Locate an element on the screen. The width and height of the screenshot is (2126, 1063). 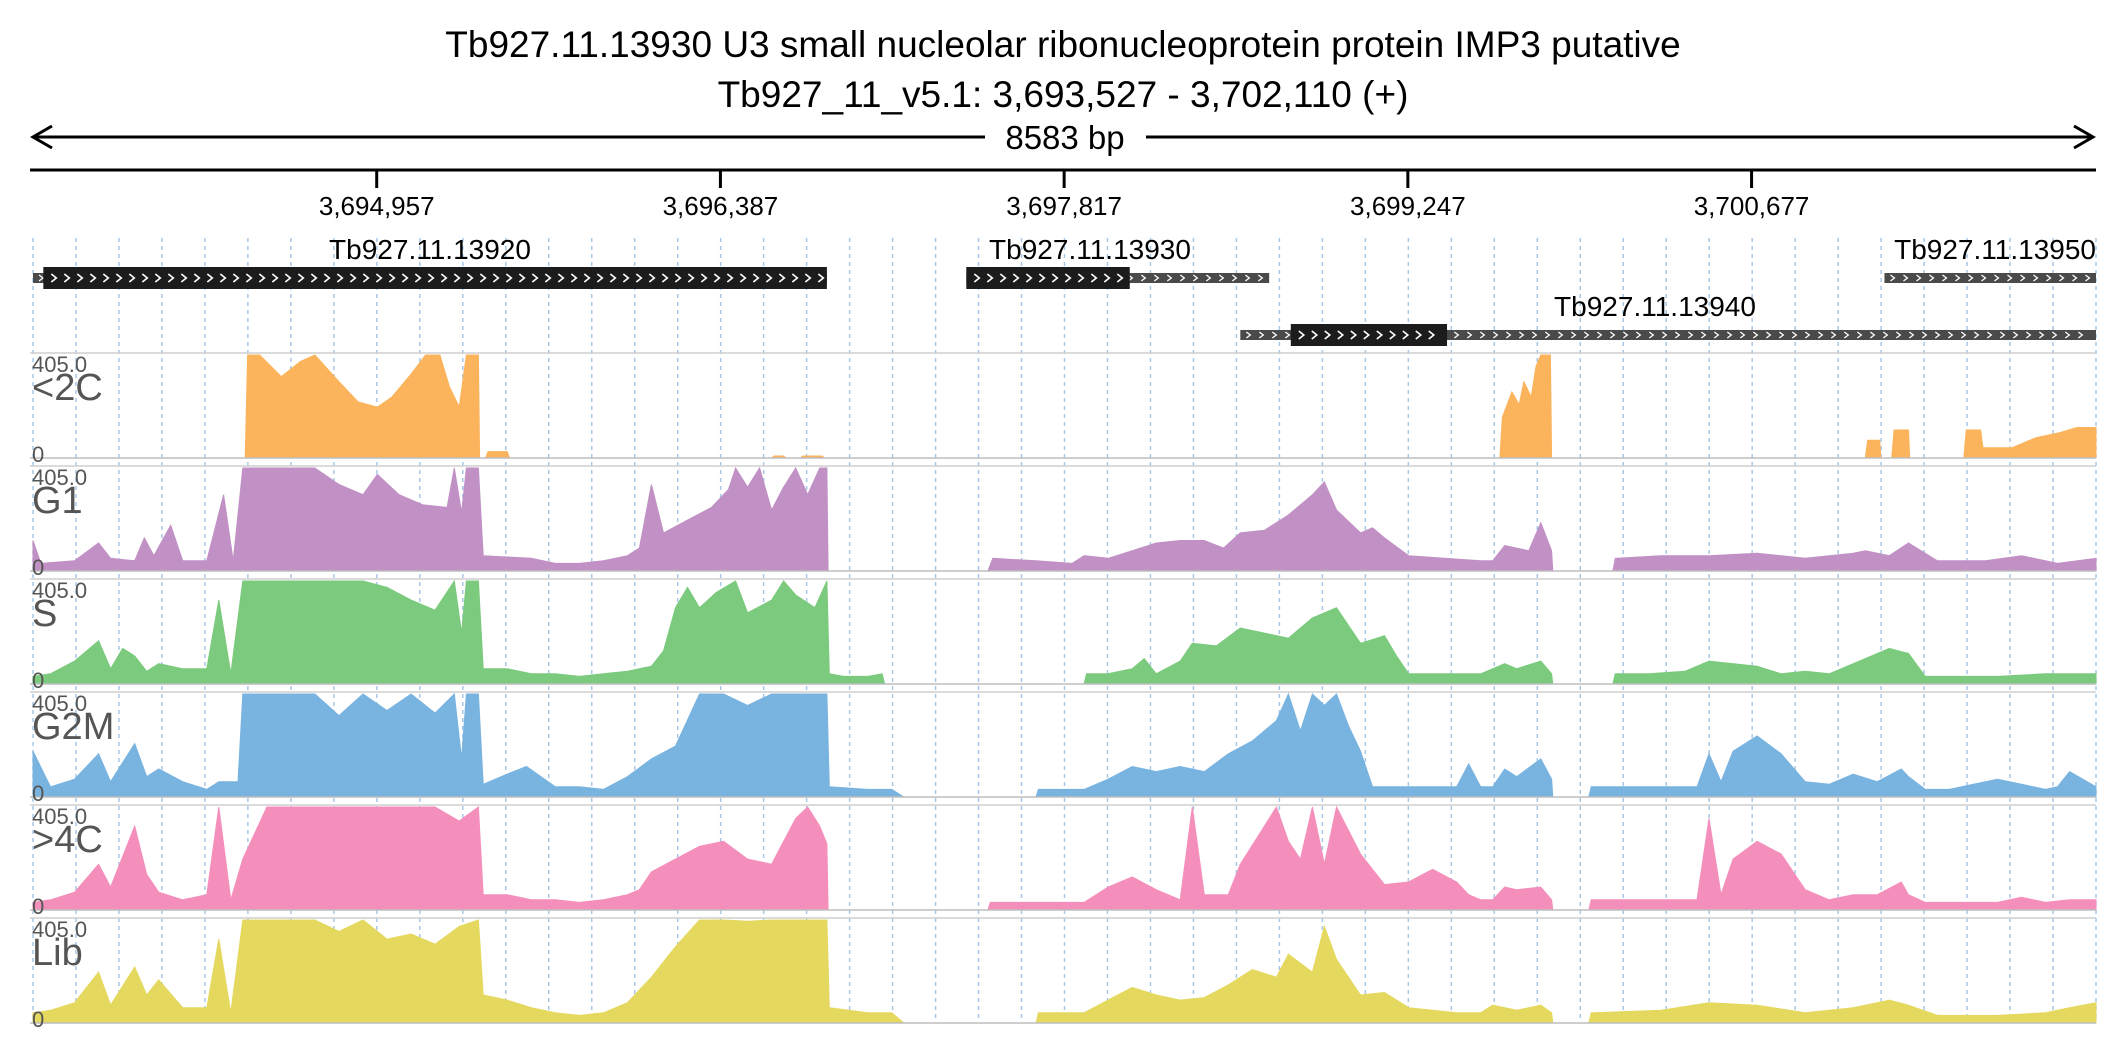
gene-Tb927-11-13940: Tb927.11.13940 is located at coordinates (1668, 318).